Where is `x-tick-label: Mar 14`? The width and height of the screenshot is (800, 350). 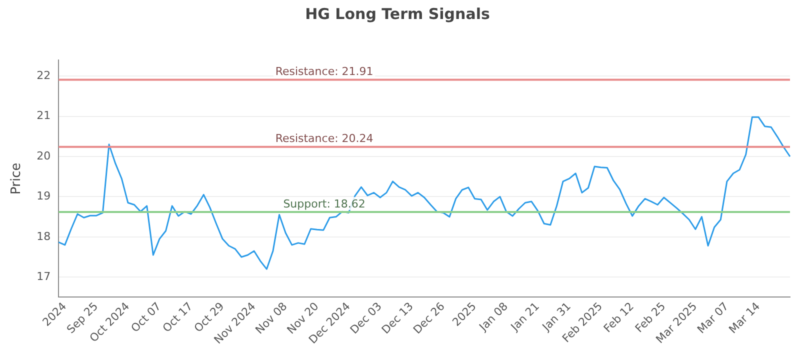 x-tick-label: Mar 14 is located at coordinates (744, 318).